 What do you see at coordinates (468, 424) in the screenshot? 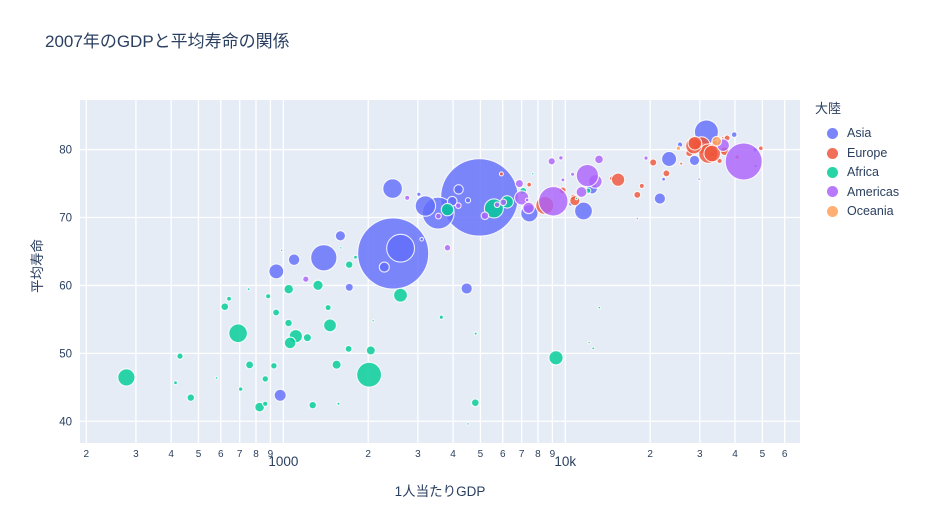
I see `bubble-swaziland` at bounding box center [468, 424].